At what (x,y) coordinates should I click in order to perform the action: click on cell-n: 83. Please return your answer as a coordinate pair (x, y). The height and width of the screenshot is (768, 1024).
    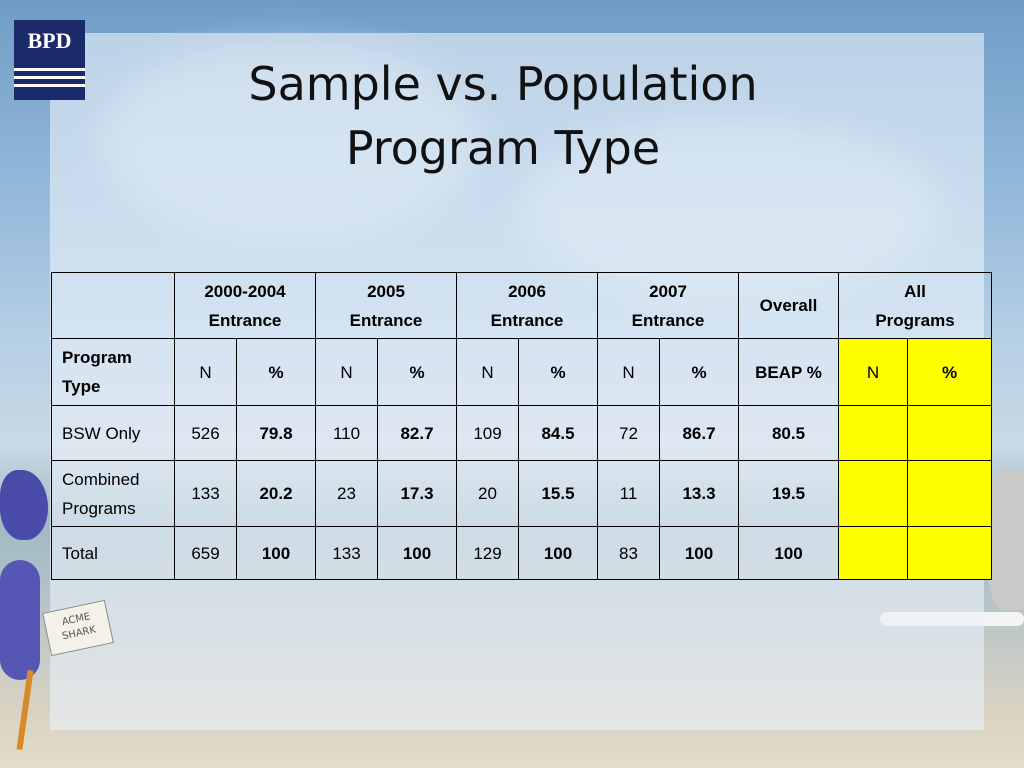
    Looking at the image, I should click on (628, 553).